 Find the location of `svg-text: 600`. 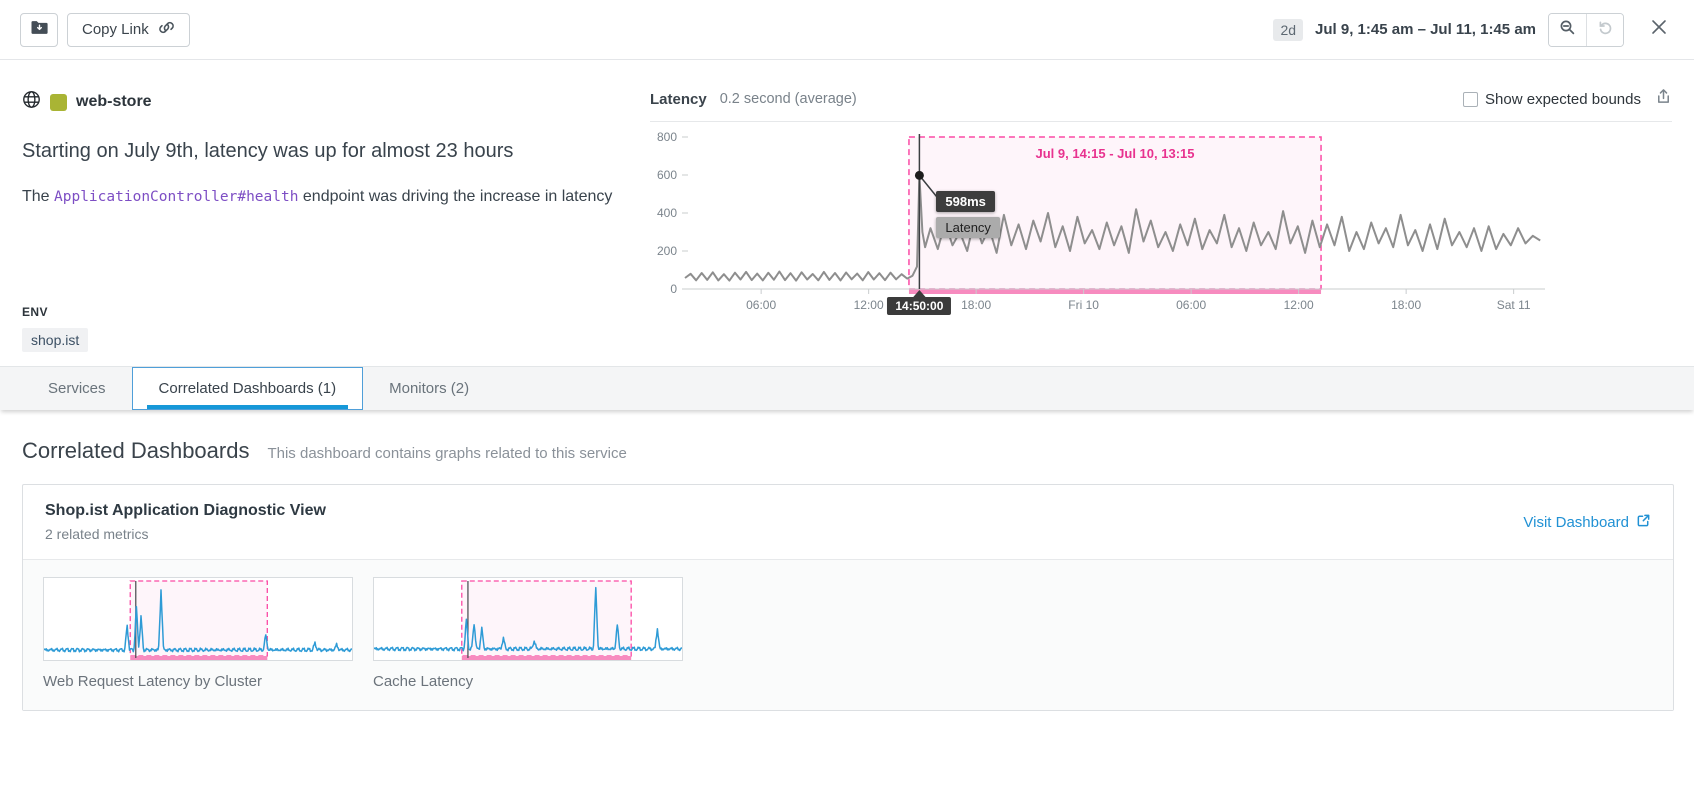

svg-text: 600 is located at coordinates (667, 175).